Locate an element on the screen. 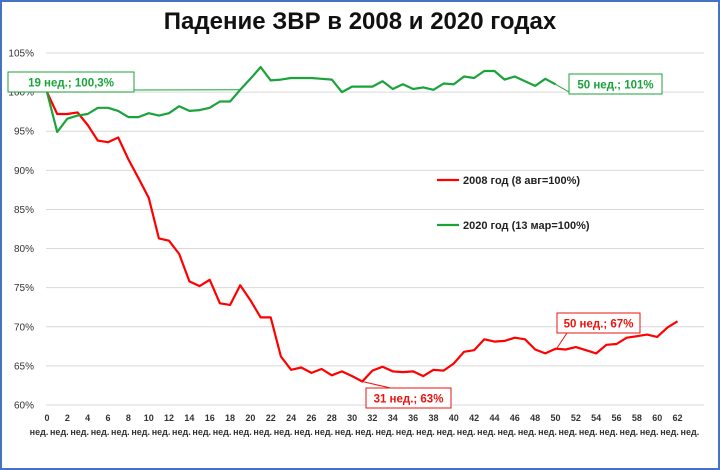 The width and height of the screenshot is (720, 470). x-tick-label: 32 is located at coordinates (372, 418).